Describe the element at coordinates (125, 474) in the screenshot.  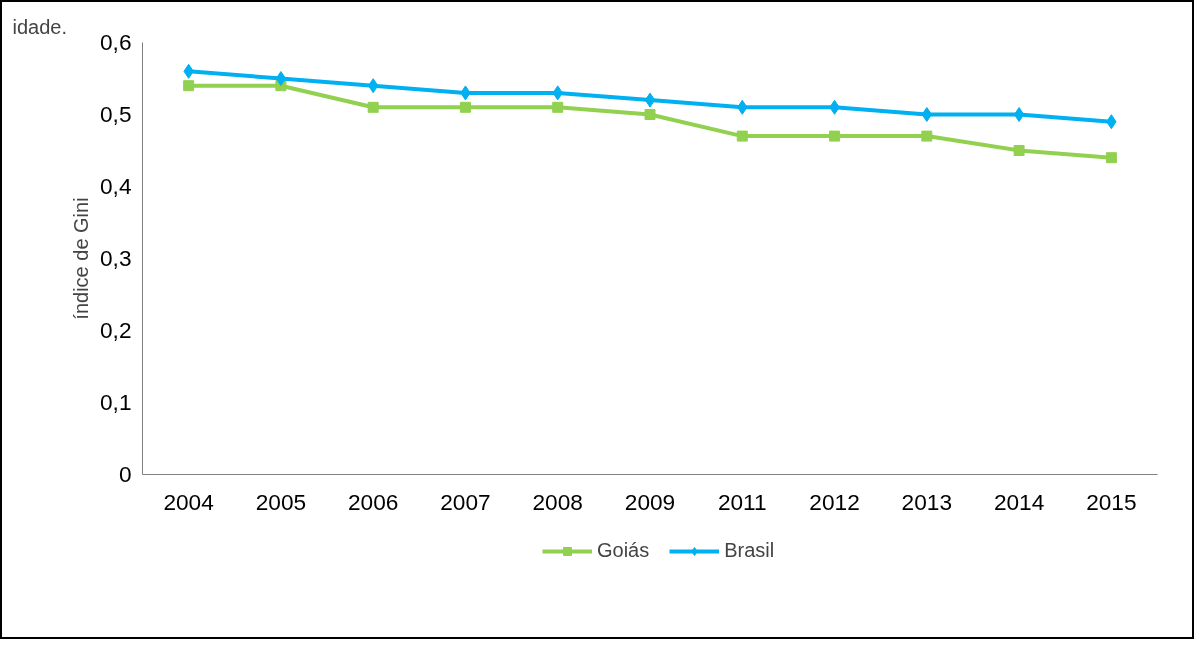
I see `y-tick-label: 0` at that location.